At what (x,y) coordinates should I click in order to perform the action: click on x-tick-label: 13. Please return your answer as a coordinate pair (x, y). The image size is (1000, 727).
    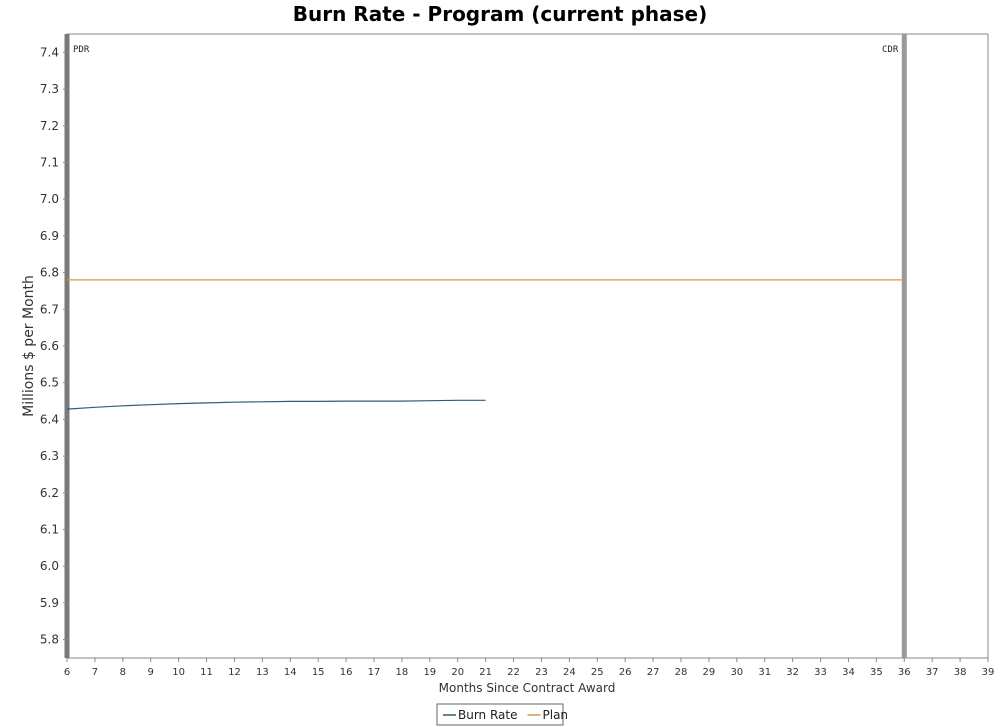
    Looking at the image, I should click on (262, 672).